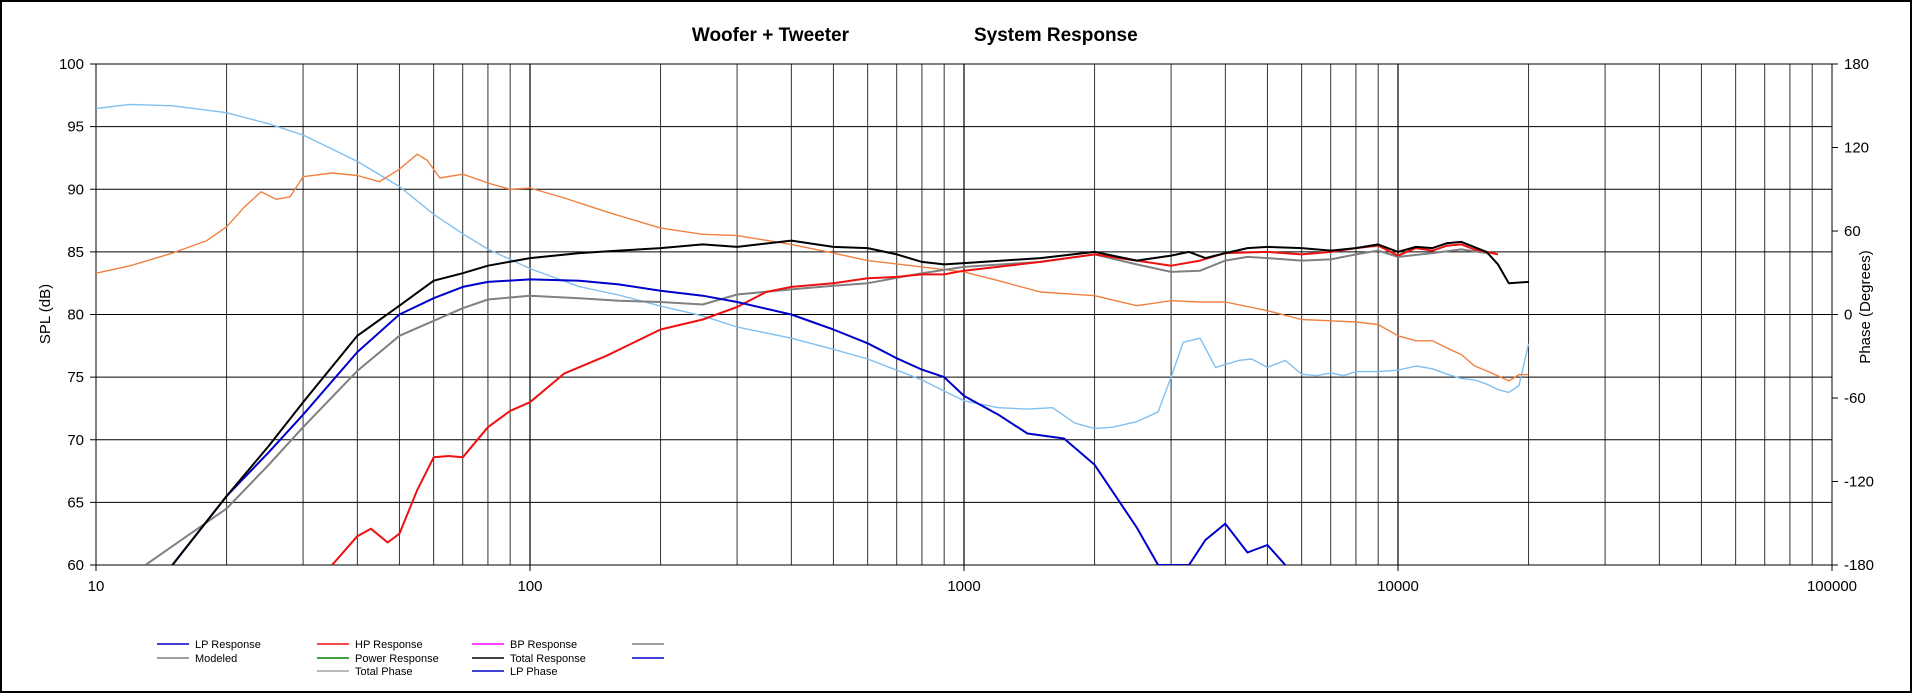 Image resolution: width=1912 pixels, height=693 pixels. Describe the element at coordinates (389, 645) in the screenshot. I see `legend-label: HP Response` at that location.